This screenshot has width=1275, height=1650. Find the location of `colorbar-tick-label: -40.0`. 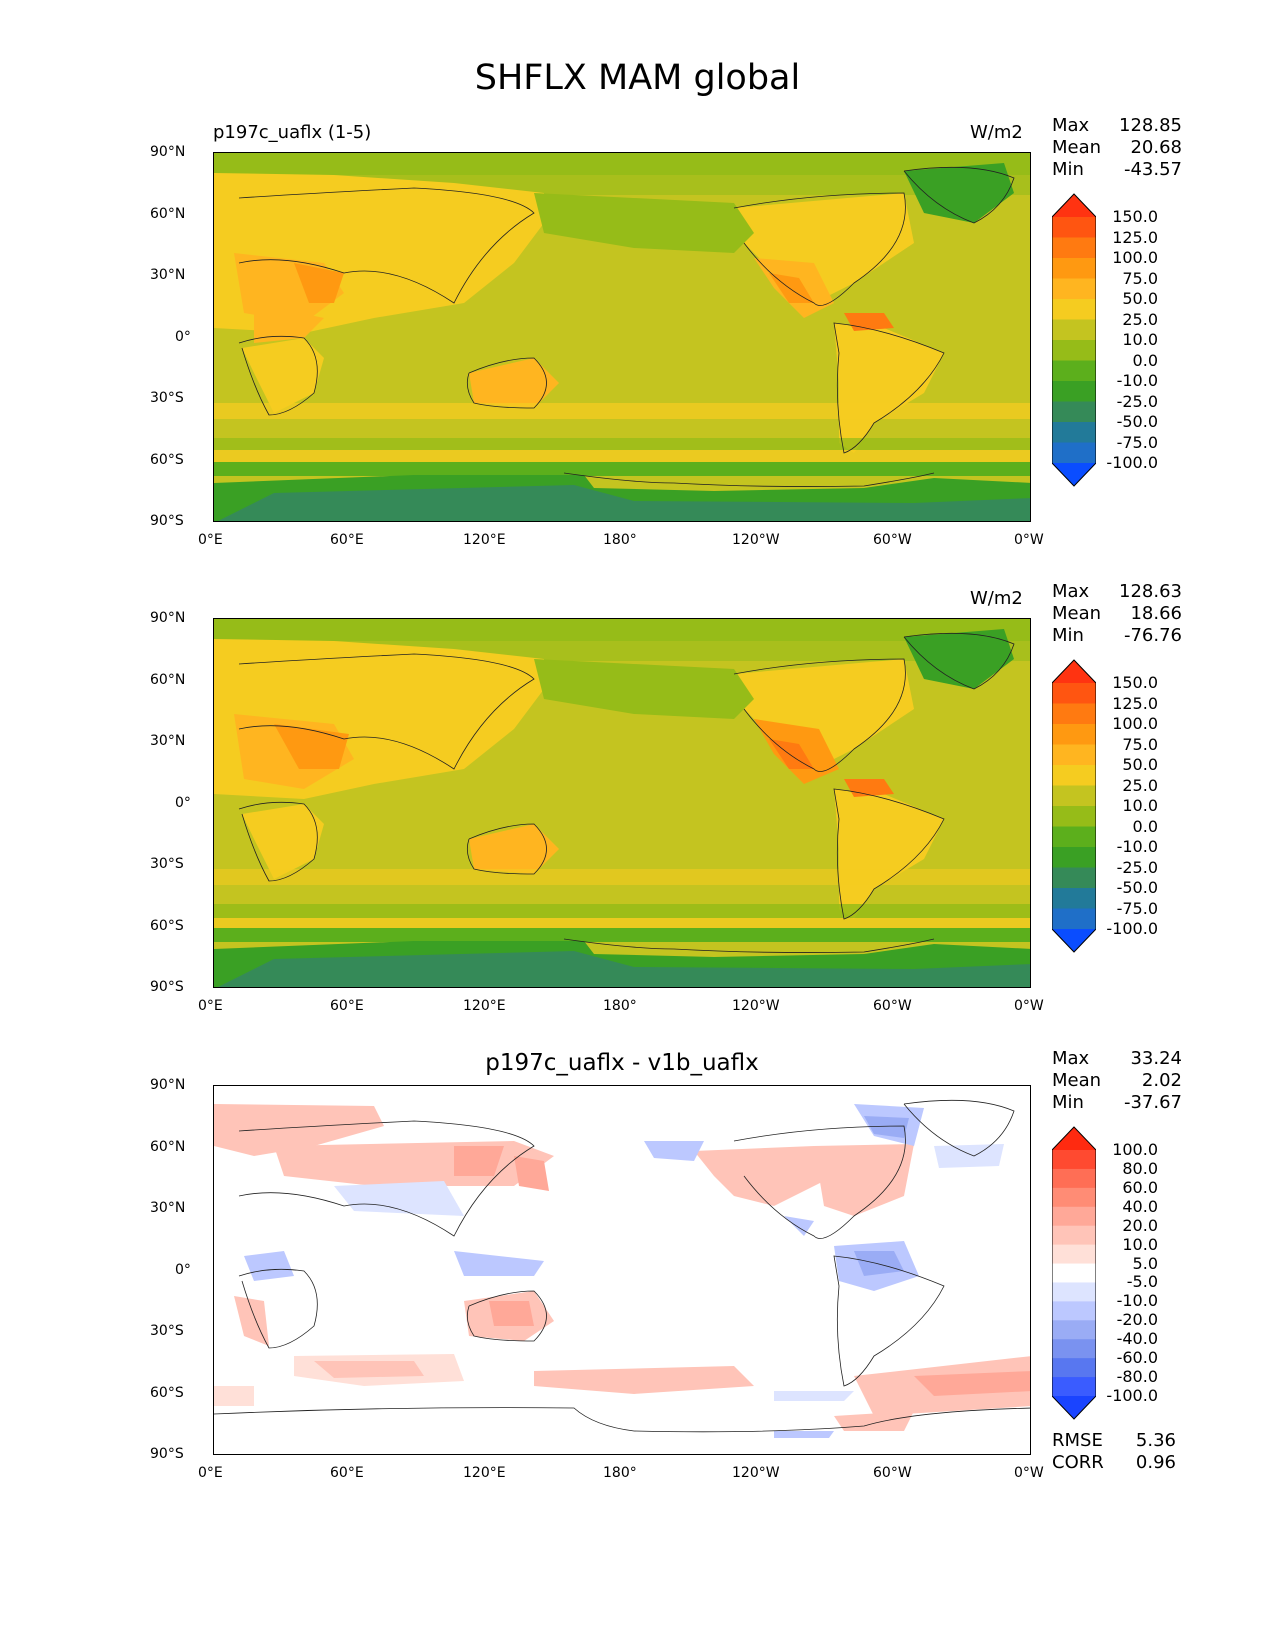

colorbar-tick-label: -40.0 is located at coordinates (1137, 1339).